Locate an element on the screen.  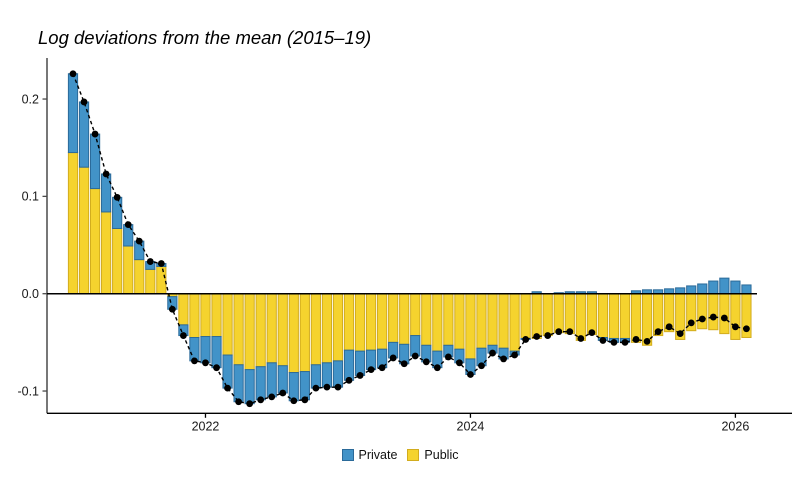
y-tick-label: 0.2 is located at coordinates (30, 99).